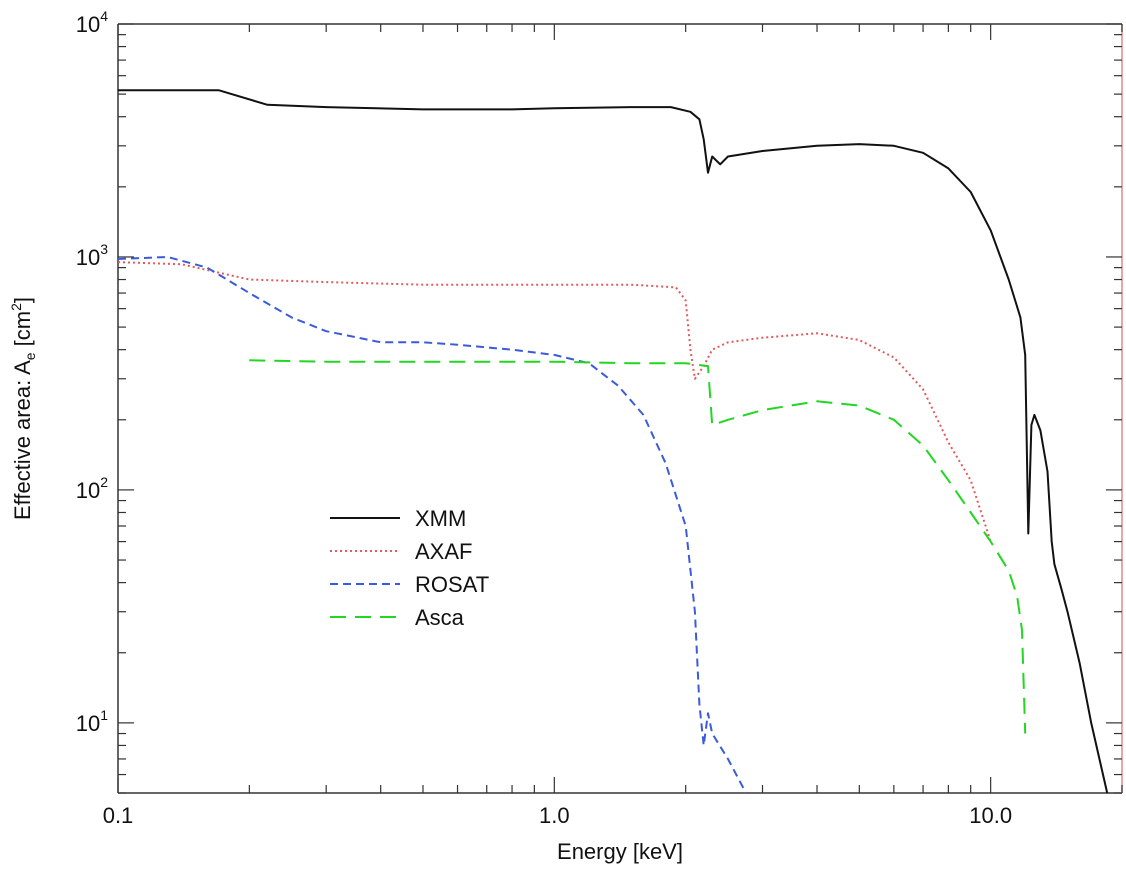 The height and width of the screenshot is (876, 1126). I want to click on legend-label-rosat: ROSAT, so click(452, 584).